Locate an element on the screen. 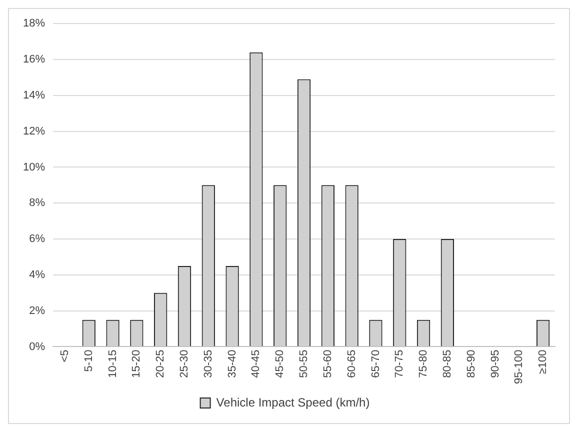 This screenshot has width=578, height=432. x-tick-label: 25-30 is located at coordinates (184, 364).